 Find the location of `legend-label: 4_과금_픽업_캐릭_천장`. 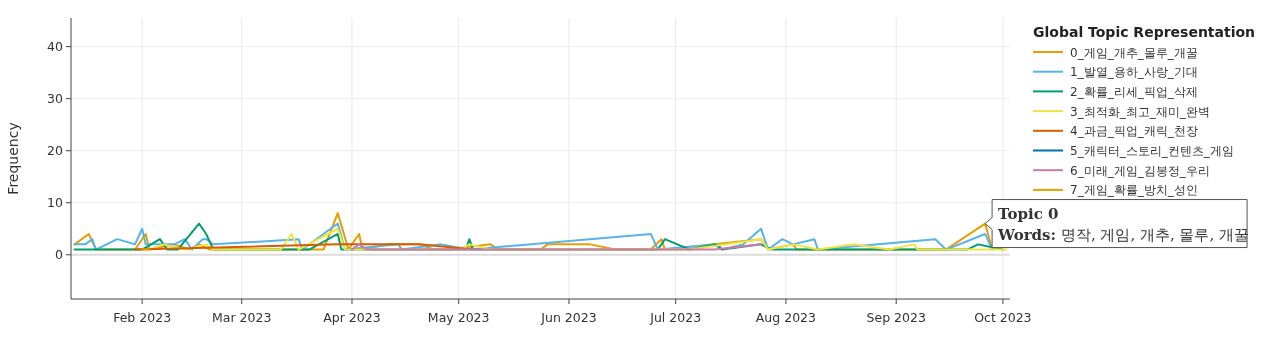

legend-label: 4_과금_픽업_캐릭_천장 is located at coordinates (1134, 131).